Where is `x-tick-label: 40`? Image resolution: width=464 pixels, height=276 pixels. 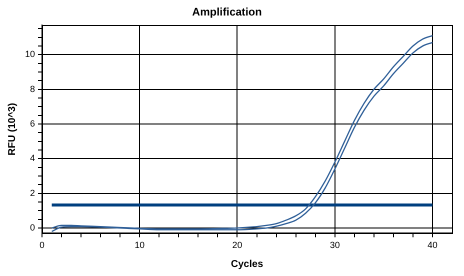
x-tick-label: 40 is located at coordinates (432, 245).